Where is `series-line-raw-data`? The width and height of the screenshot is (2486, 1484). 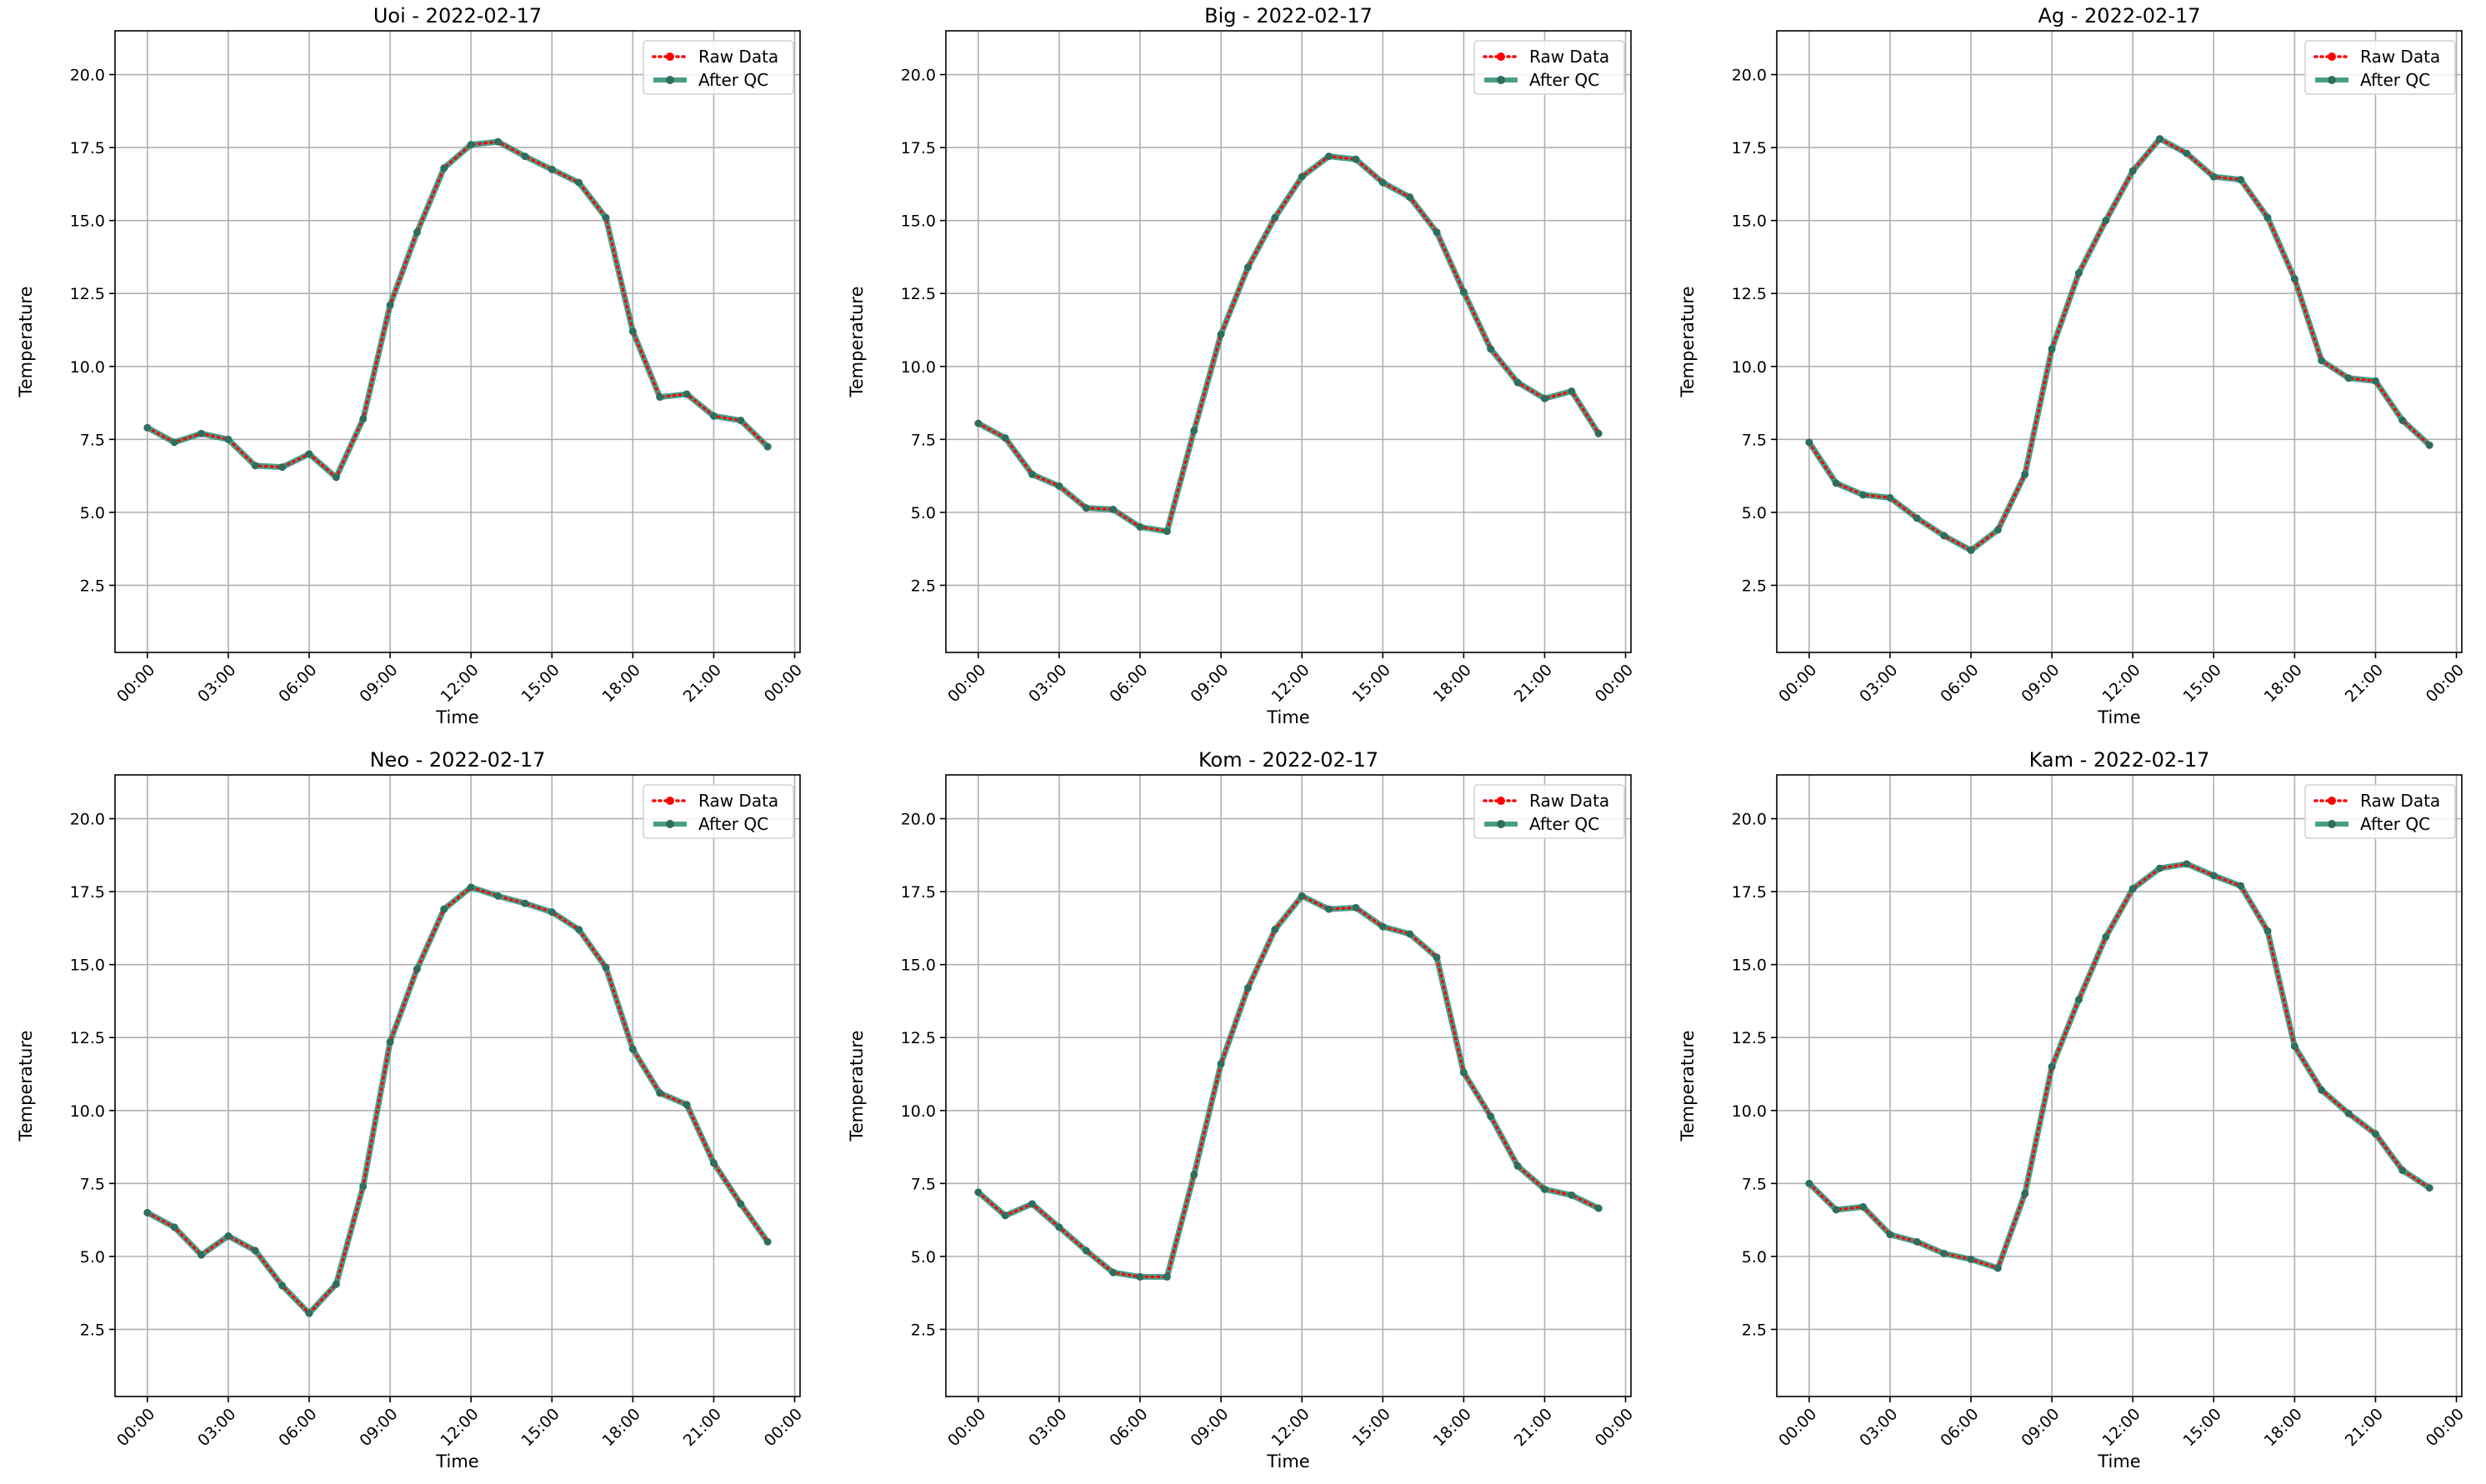
series-line-raw-data is located at coordinates (1288, 344).